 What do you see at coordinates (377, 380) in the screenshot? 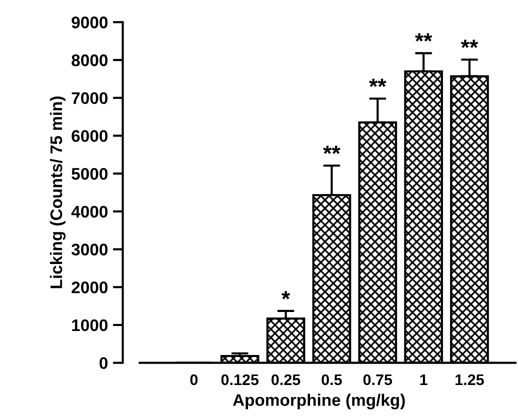
I see `x-tick-label: 0.75` at bounding box center [377, 380].